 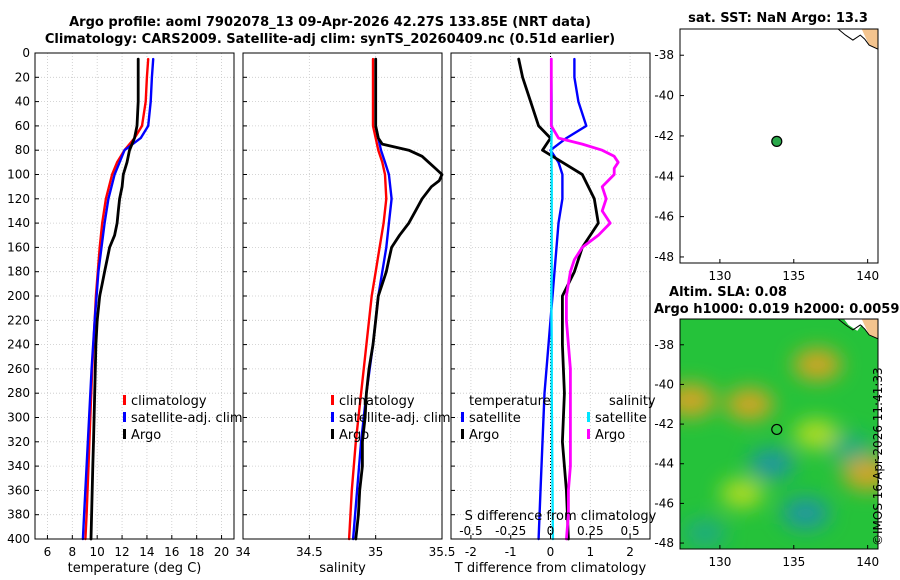 What do you see at coordinates (630, 552) in the screenshot?
I see `x-tick-label: 2` at bounding box center [630, 552].